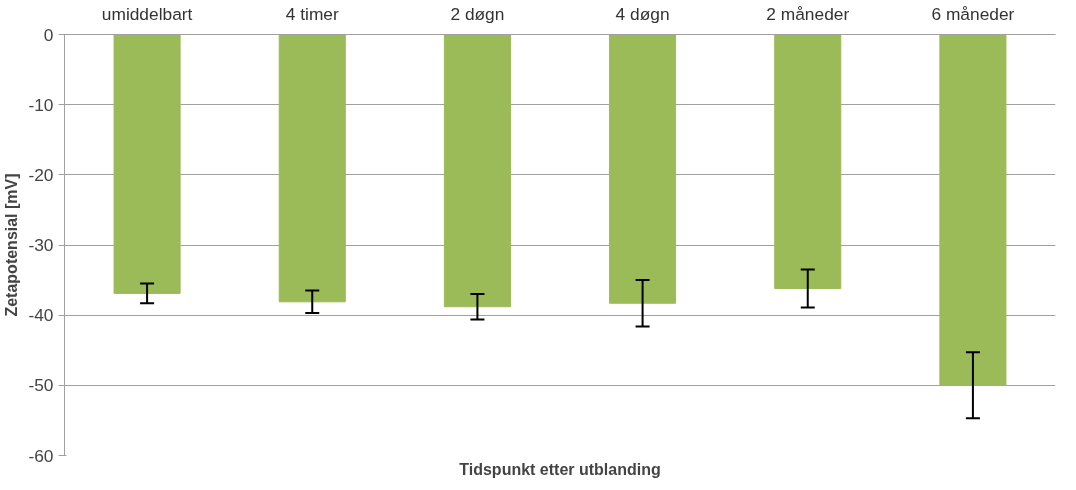 The image size is (1076, 490). Describe the element at coordinates (642, 13) in the screenshot. I see `x-tick-label: 4 døgn` at that location.